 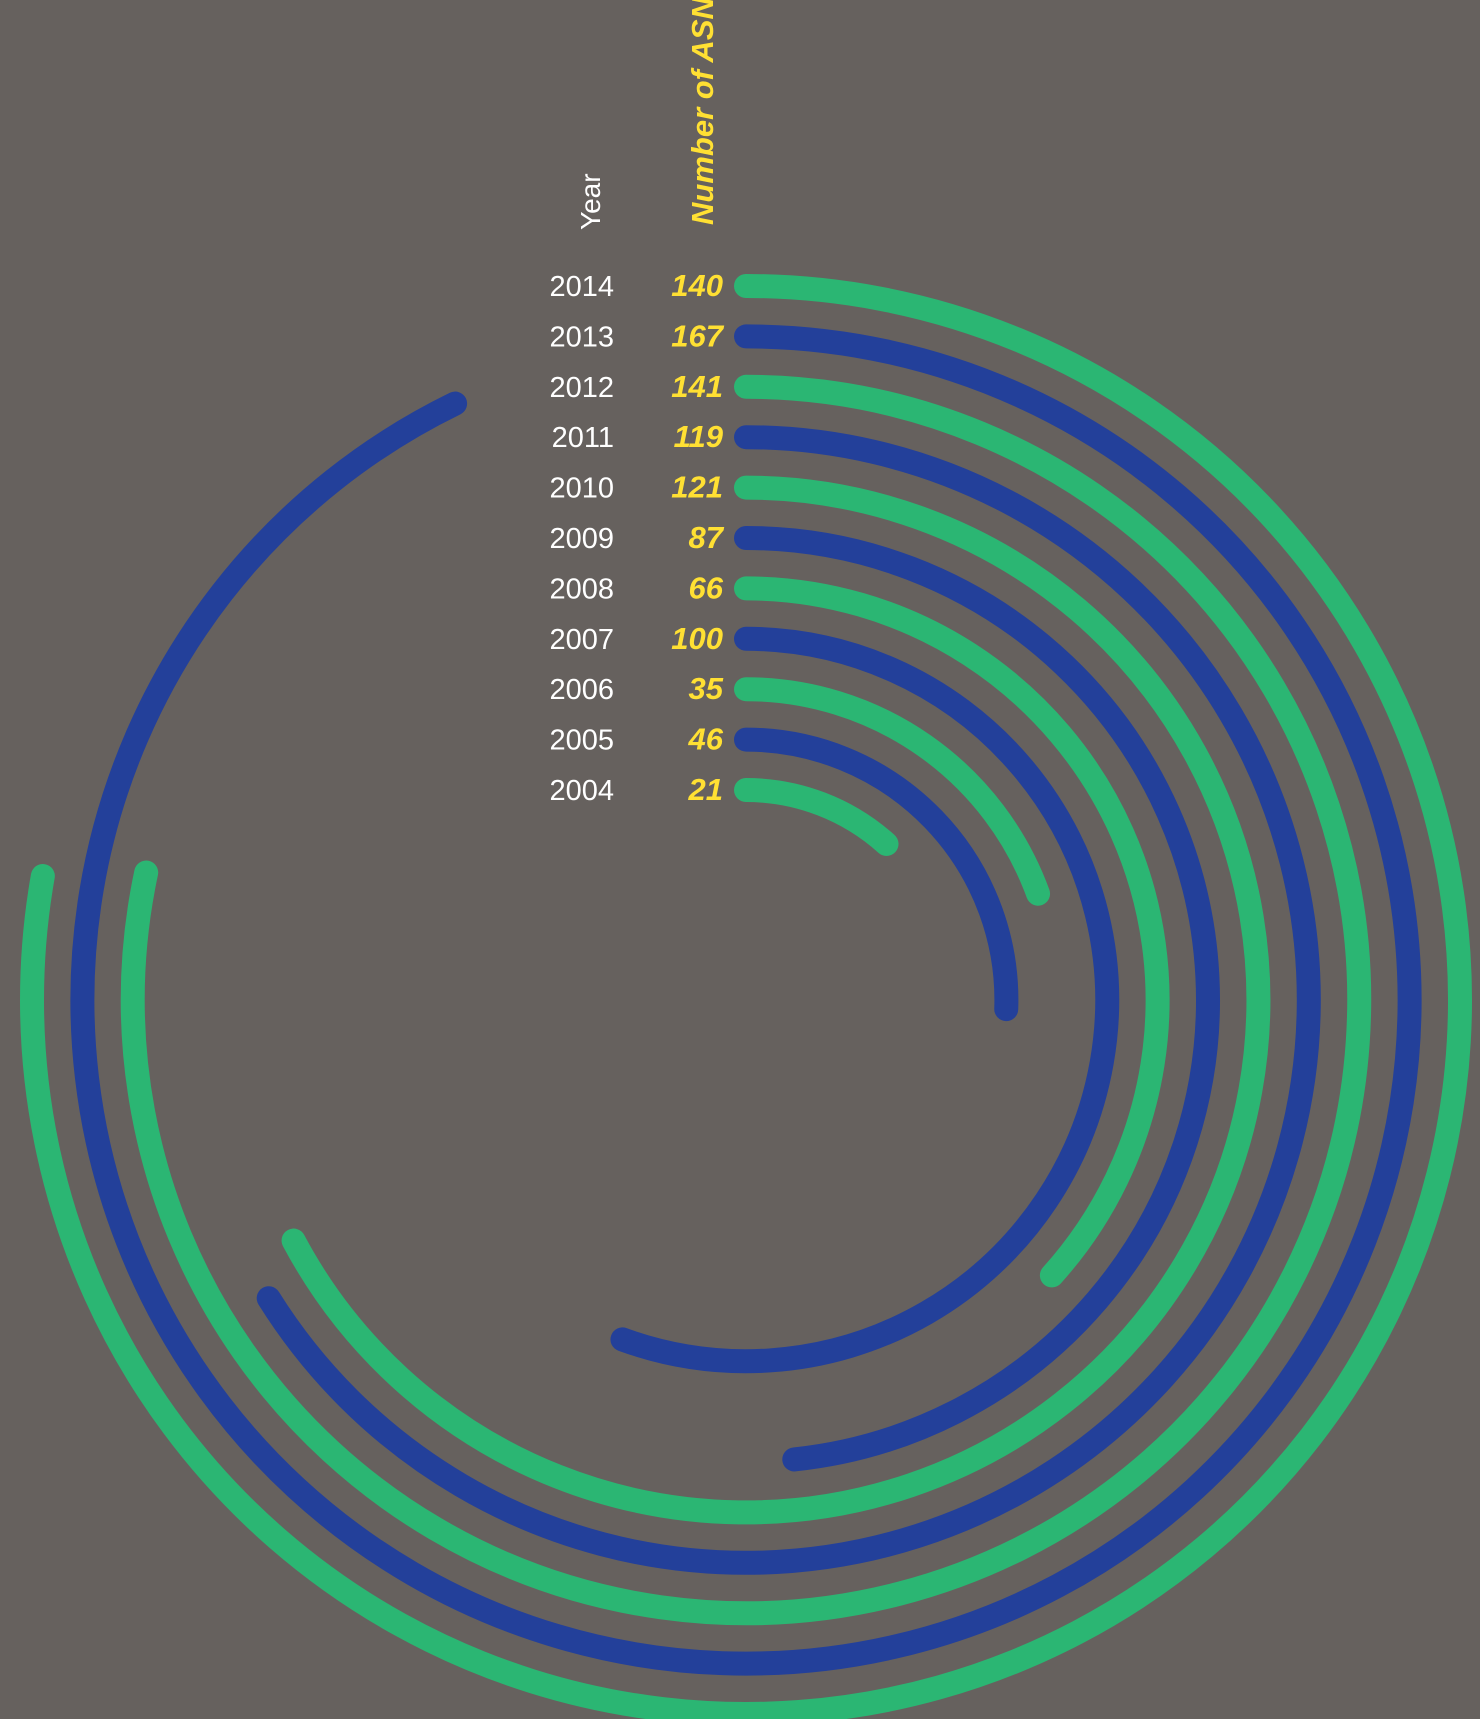 I want to click on ring-2005, so click(x=876, y=874).